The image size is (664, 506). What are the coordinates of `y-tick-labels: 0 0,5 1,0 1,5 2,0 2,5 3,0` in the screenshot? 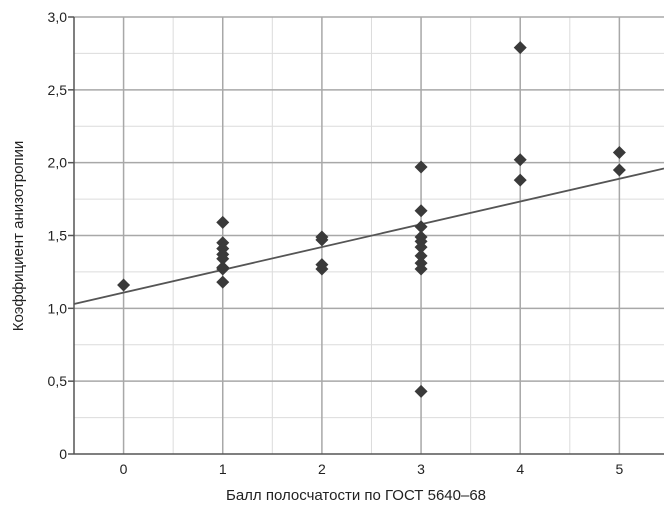 It's located at (58, 235).